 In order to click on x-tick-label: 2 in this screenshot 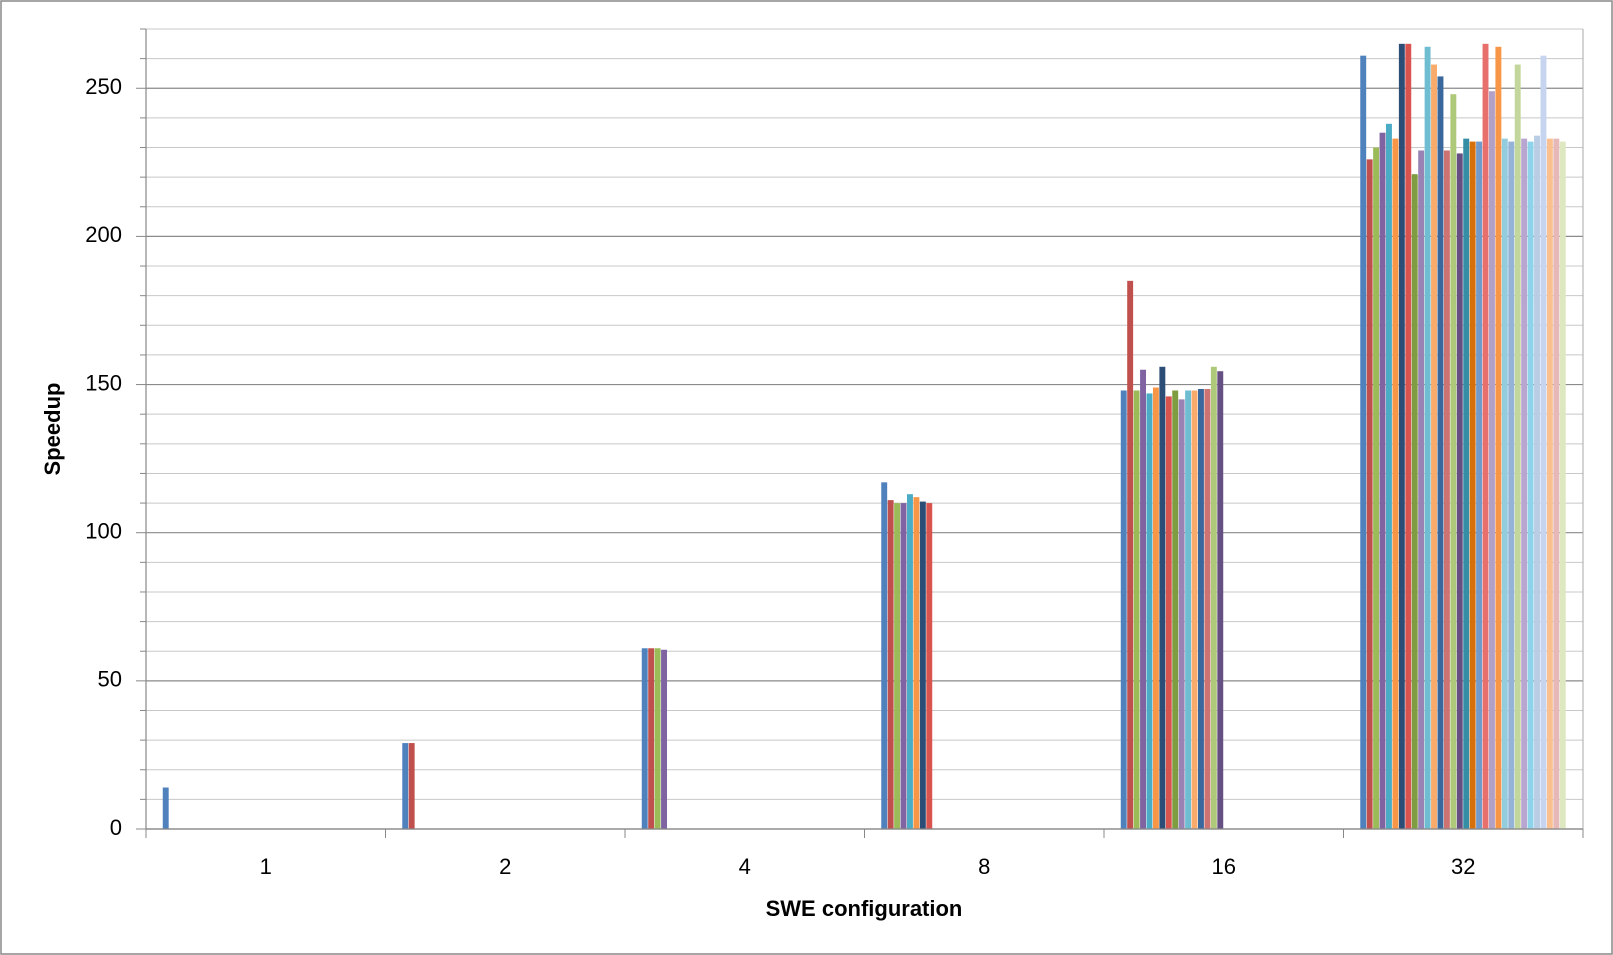, I will do `click(505, 866)`.